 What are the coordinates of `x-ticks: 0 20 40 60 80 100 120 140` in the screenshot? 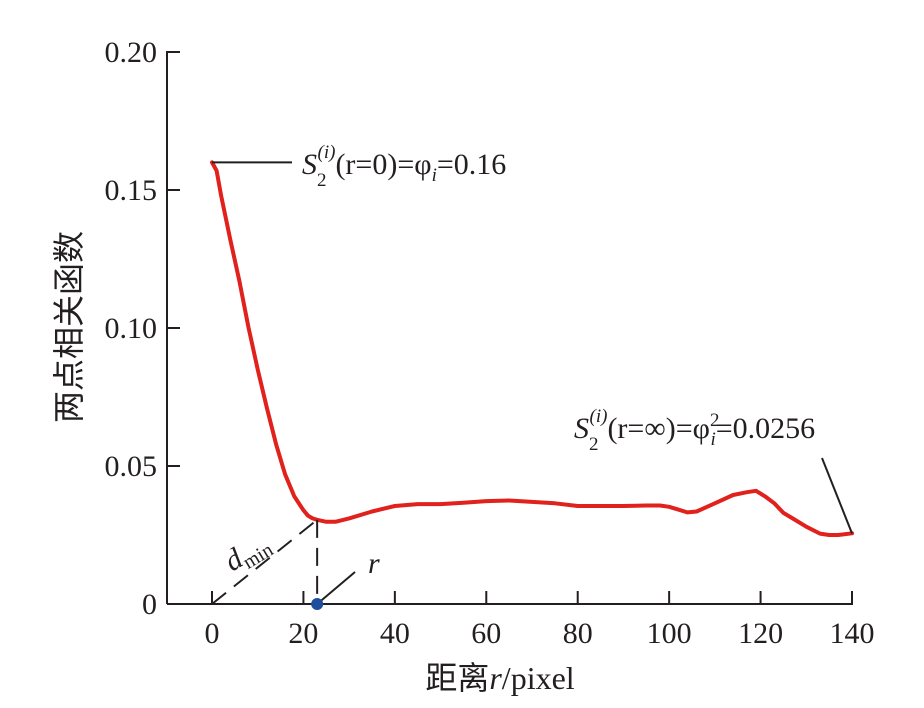 It's located at (540, 620).